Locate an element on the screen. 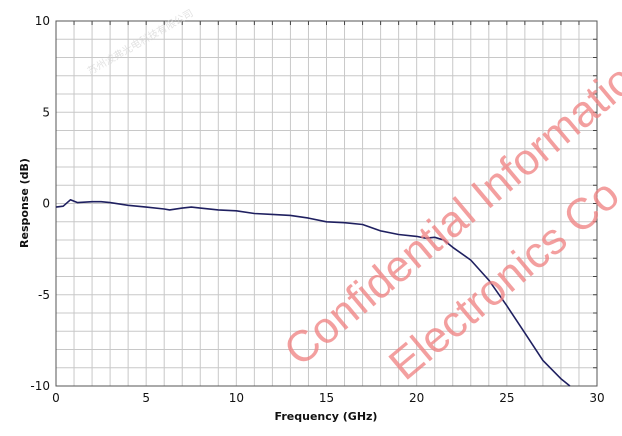 The height and width of the screenshot is (436, 622). x-tick-label: 5 is located at coordinates (146, 398).